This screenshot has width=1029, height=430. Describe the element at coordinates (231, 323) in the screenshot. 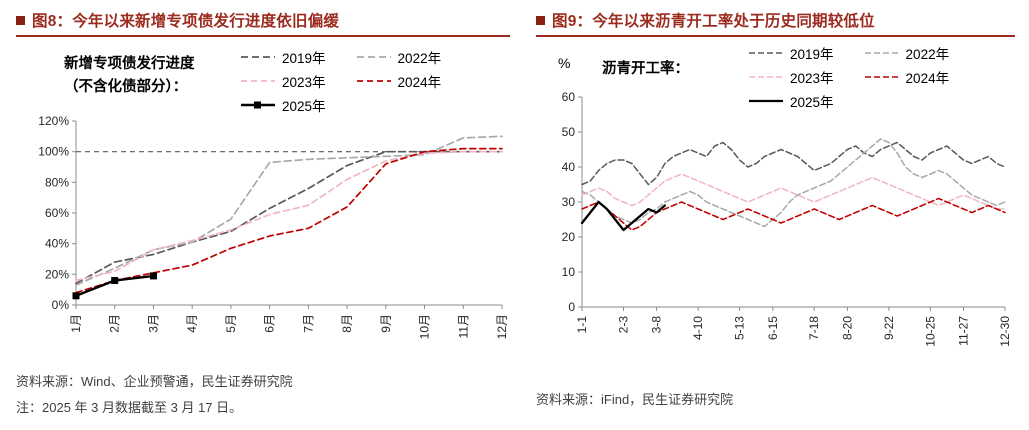

I see `svg-text: 5月` at that location.